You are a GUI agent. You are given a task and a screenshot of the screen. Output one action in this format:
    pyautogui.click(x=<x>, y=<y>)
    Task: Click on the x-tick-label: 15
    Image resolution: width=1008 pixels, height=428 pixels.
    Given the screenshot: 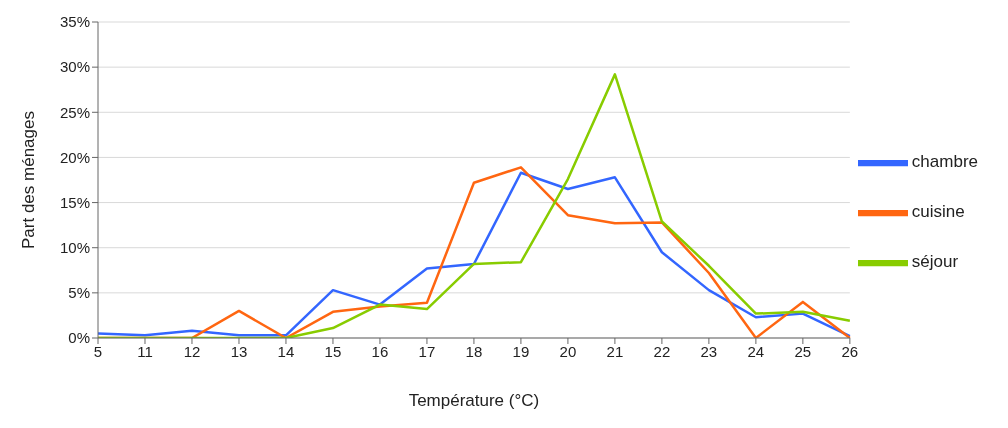 What is the action you would take?
    pyautogui.click(x=333, y=351)
    